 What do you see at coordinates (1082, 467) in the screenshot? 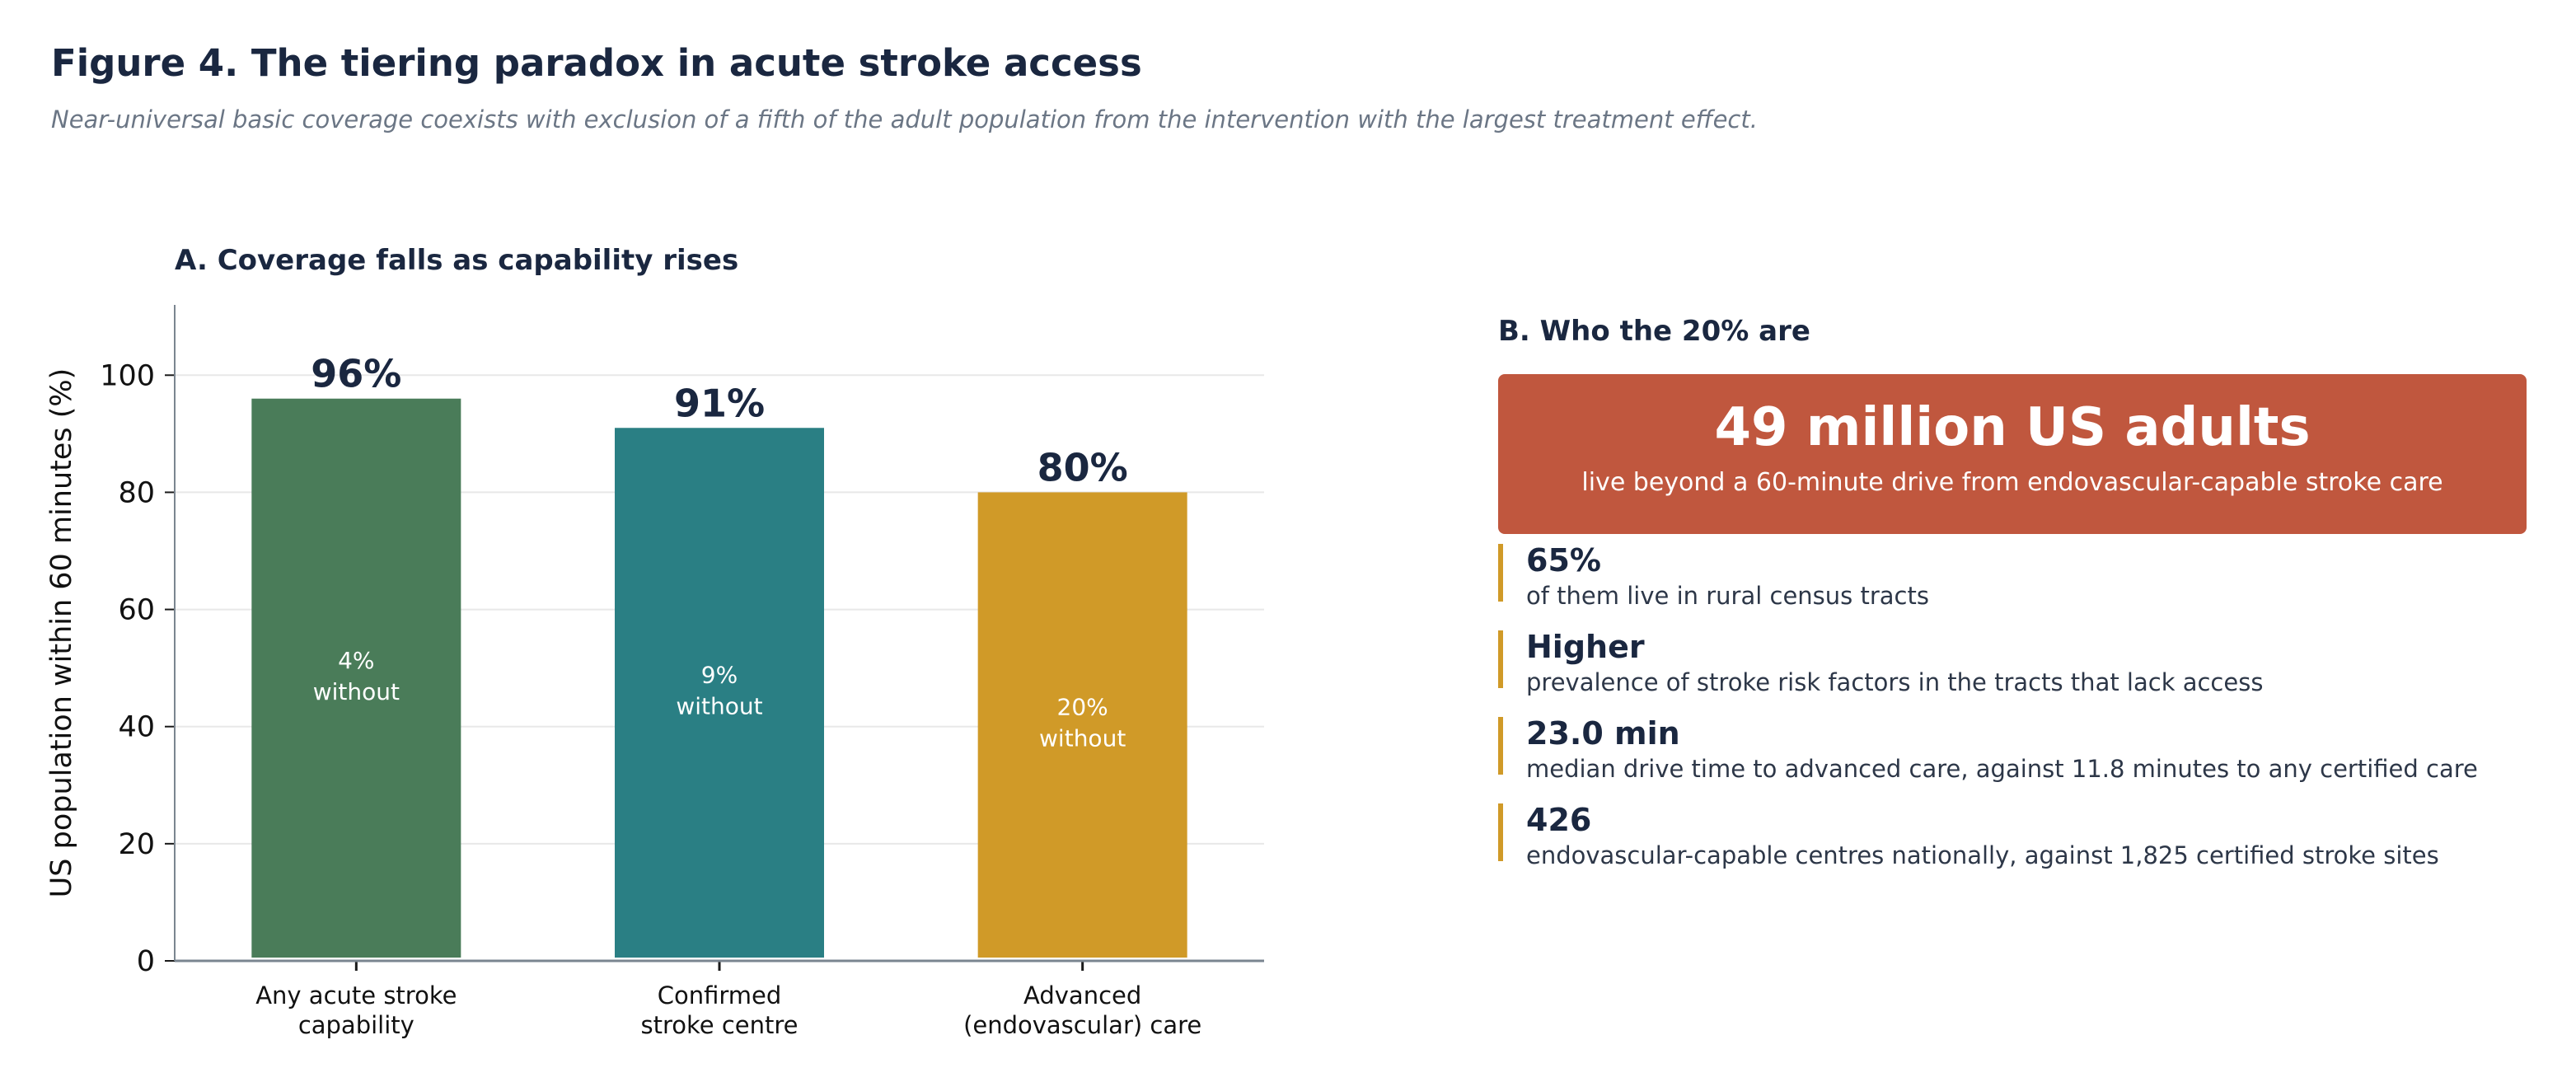
I see `bar-value-label: 80%` at bounding box center [1082, 467].